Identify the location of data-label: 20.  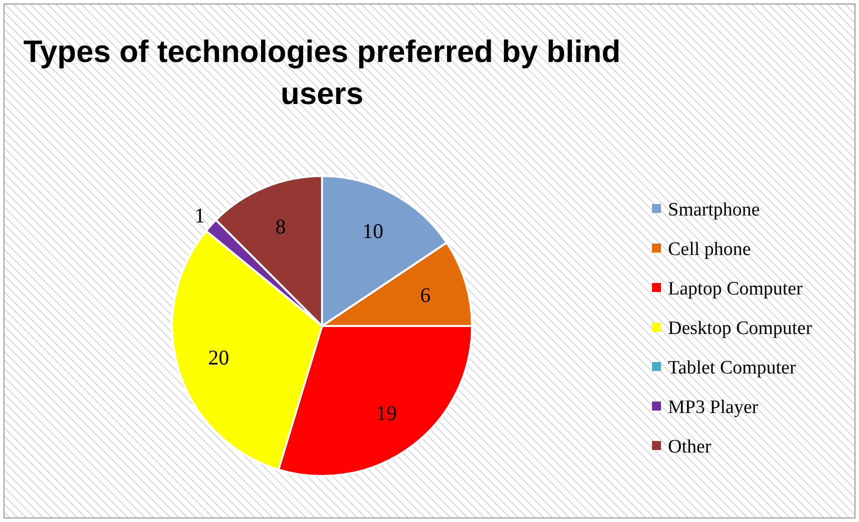
(219, 358).